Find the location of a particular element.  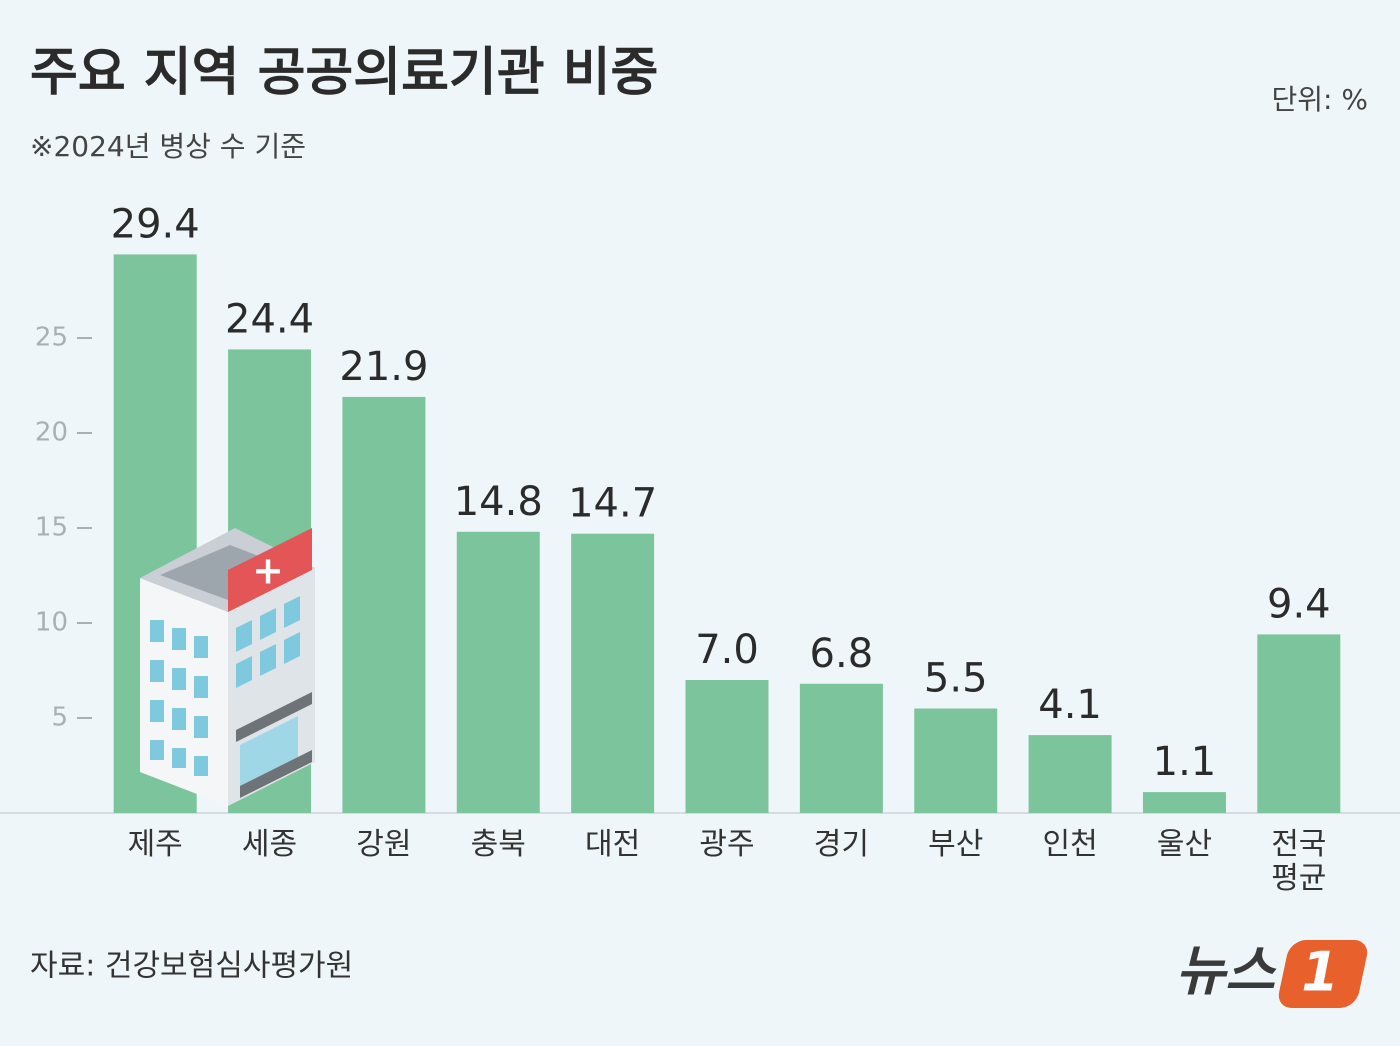

value-label: 1.1 is located at coordinates (1185, 762).